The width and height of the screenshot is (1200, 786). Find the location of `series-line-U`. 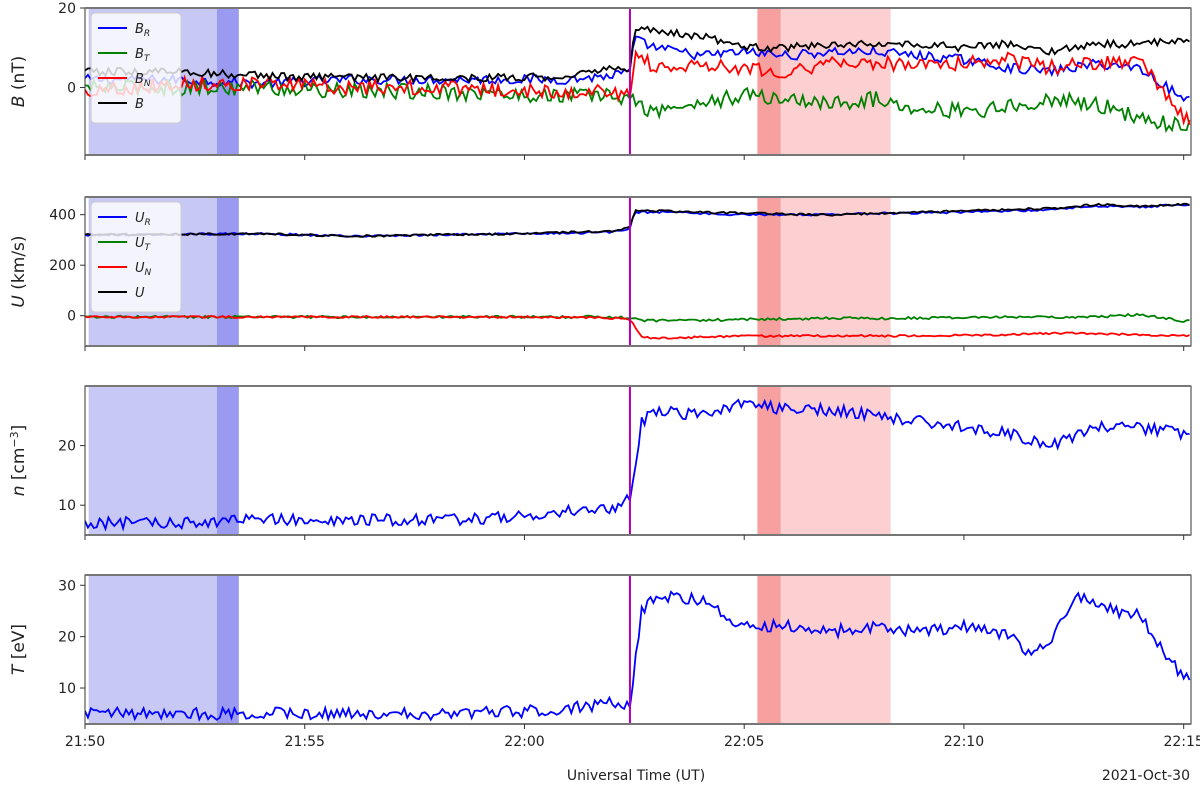

series-line-U is located at coordinates (637, 220).